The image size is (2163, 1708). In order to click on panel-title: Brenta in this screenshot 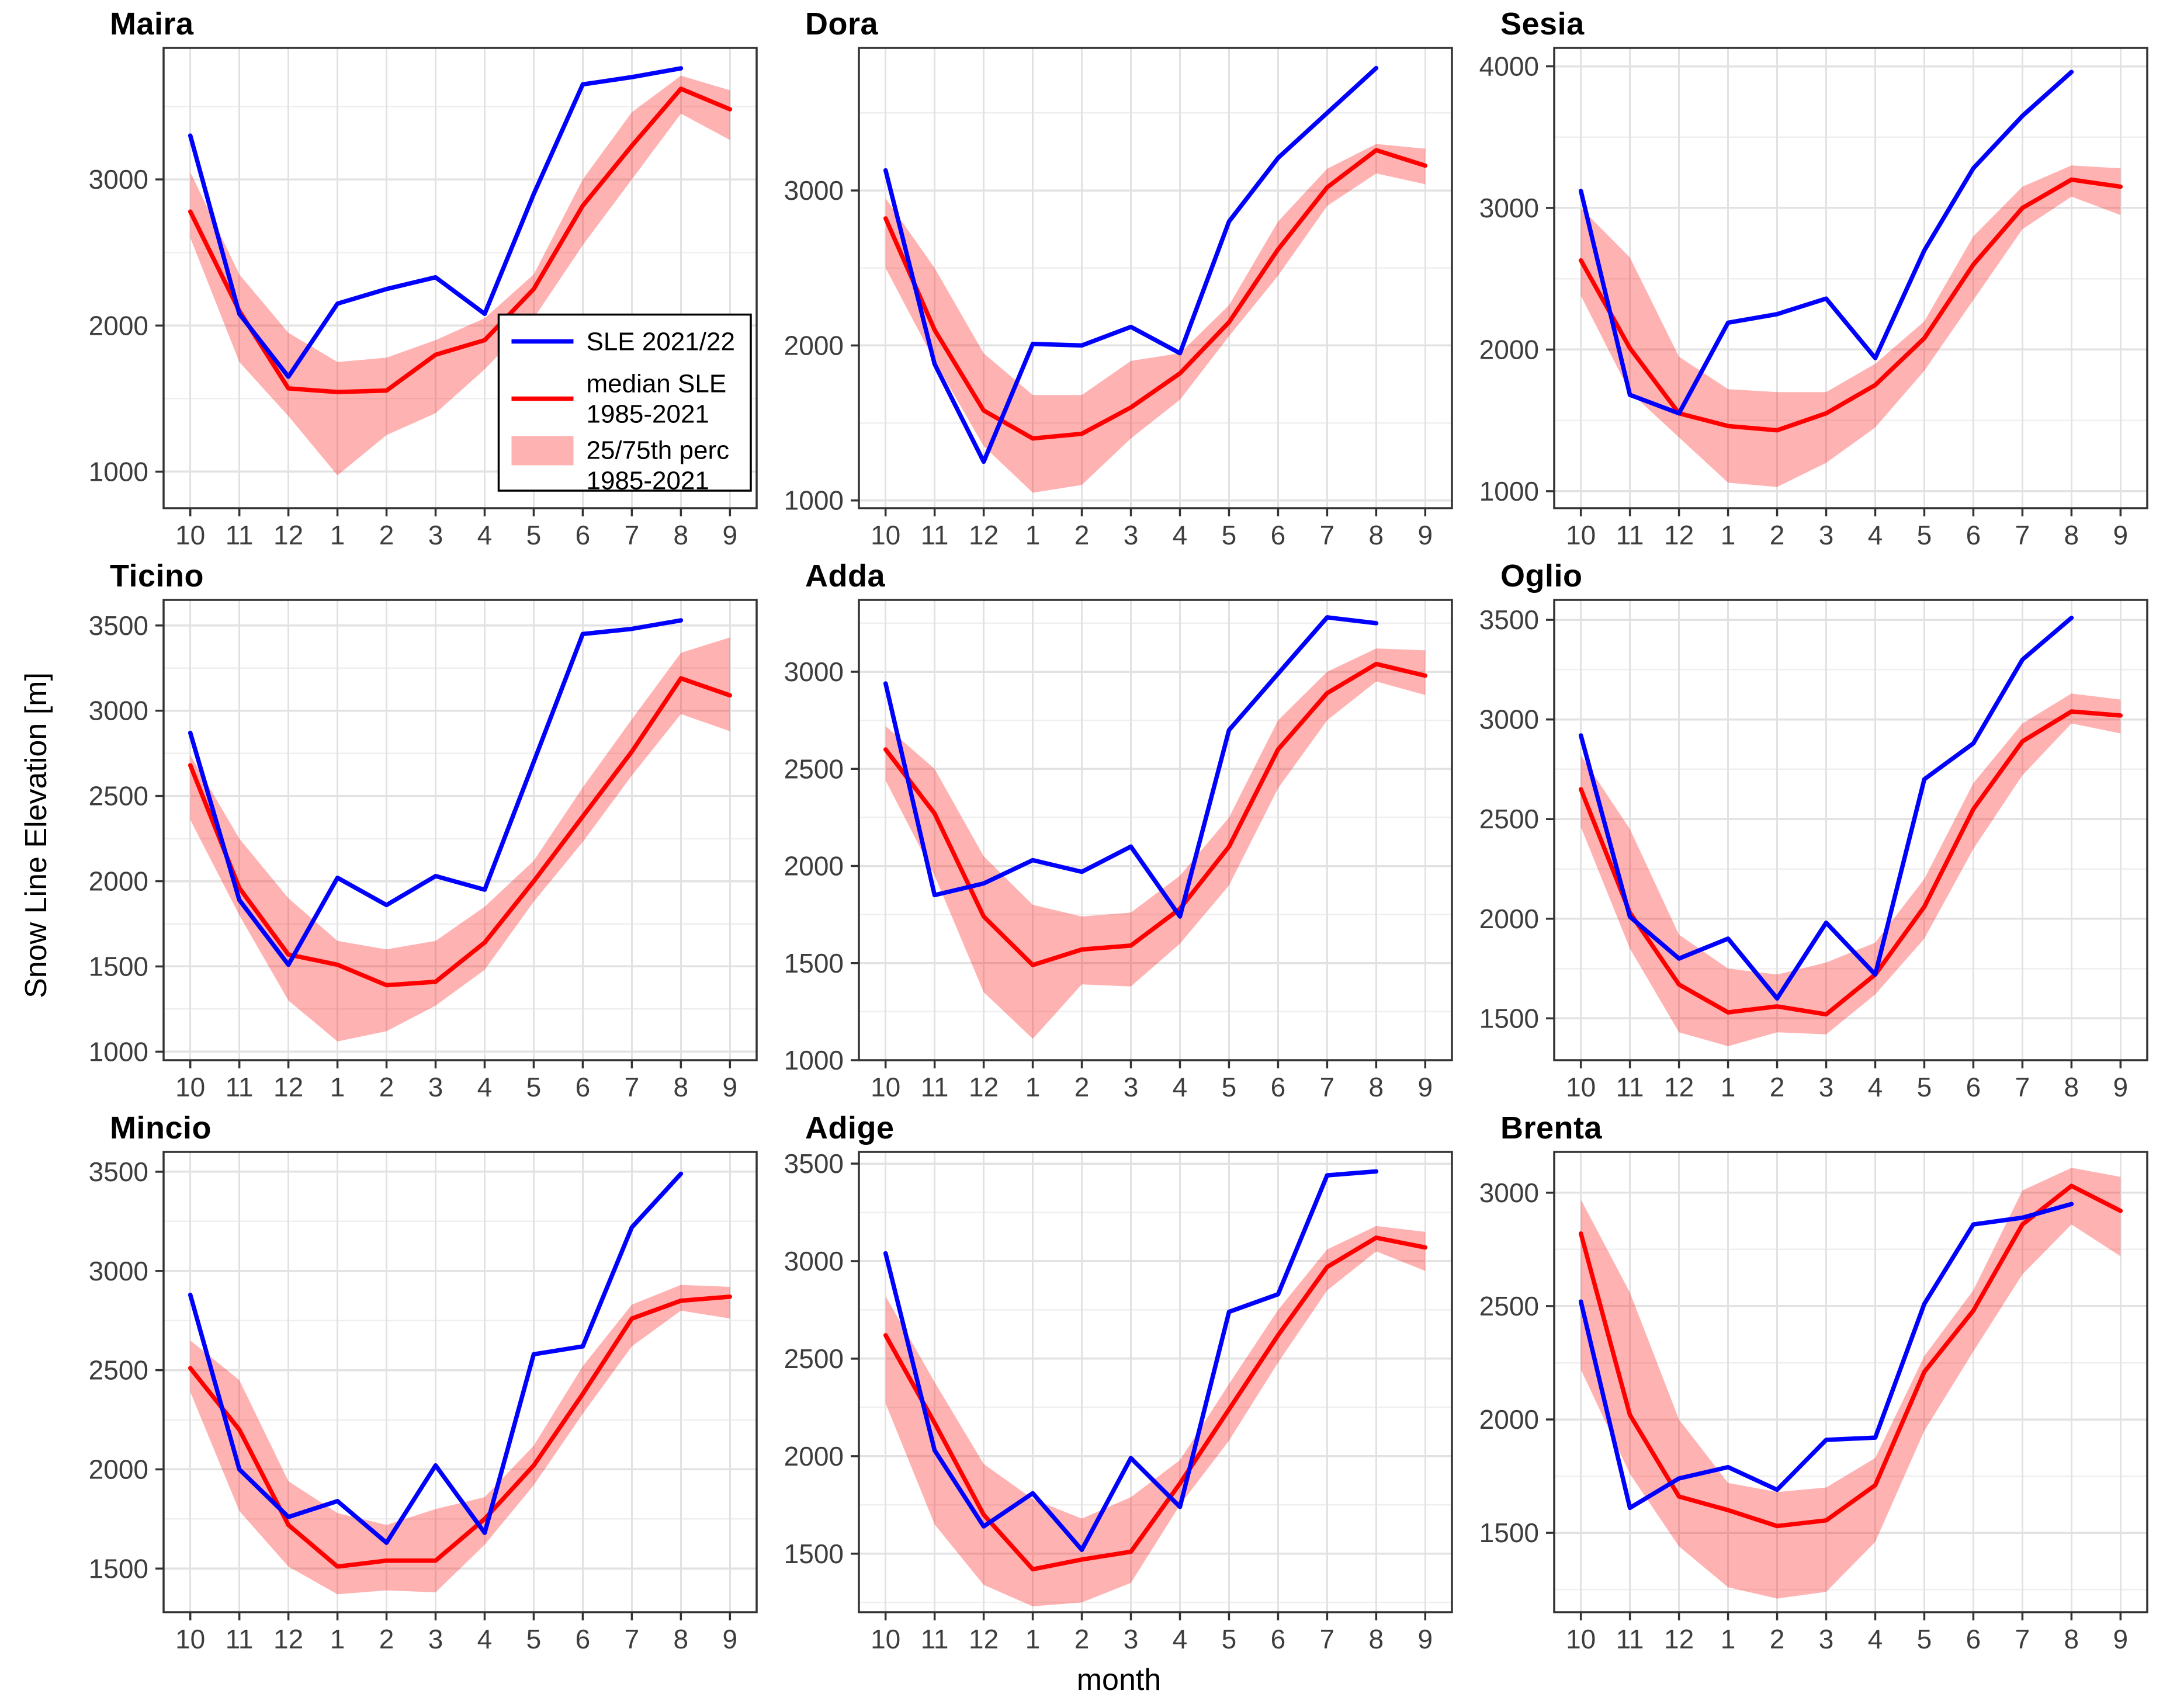, I will do `click(1551, 1127)`.